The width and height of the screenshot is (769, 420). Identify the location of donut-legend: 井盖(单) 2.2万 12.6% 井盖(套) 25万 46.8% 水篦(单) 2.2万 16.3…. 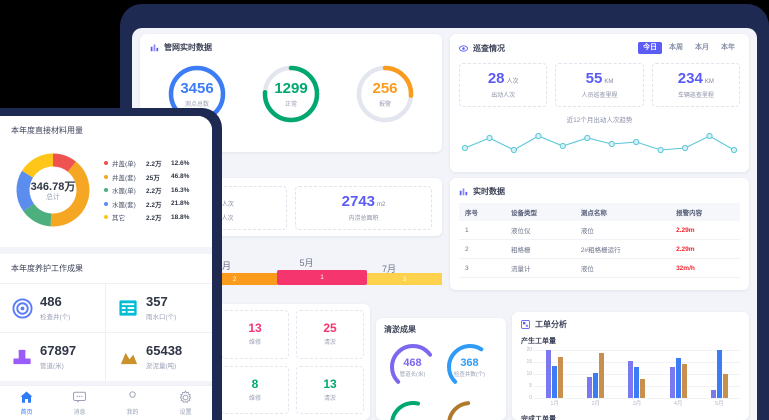
(146, 190).